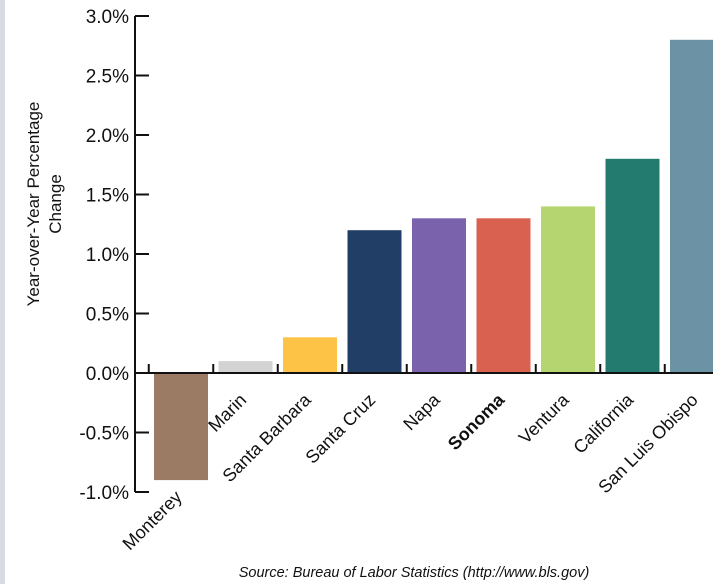 The image size is (713, 584). What do you see at coordinates (421, 411) in the screenshot?
I see `x-tick-label: Napa` at bounding box center [421, 411].